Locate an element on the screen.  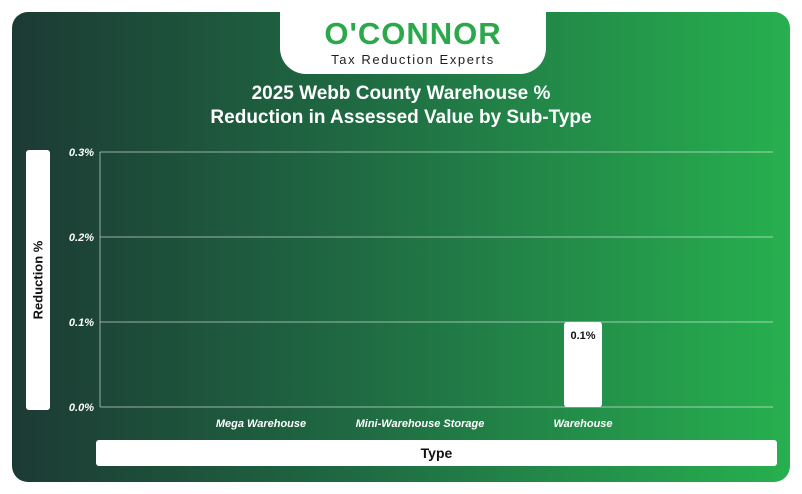
bars: 0.1% is located at coordinates (583, 364).